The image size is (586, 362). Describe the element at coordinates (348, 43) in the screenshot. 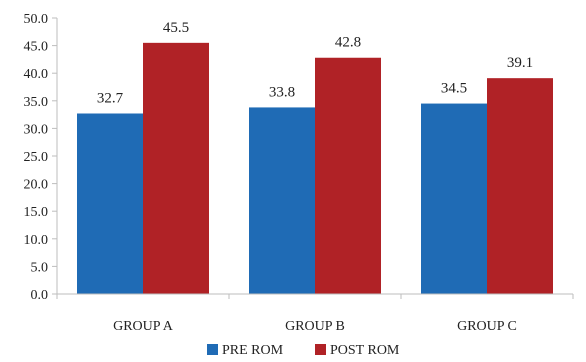

I see `data-label: 42.8` at that location.